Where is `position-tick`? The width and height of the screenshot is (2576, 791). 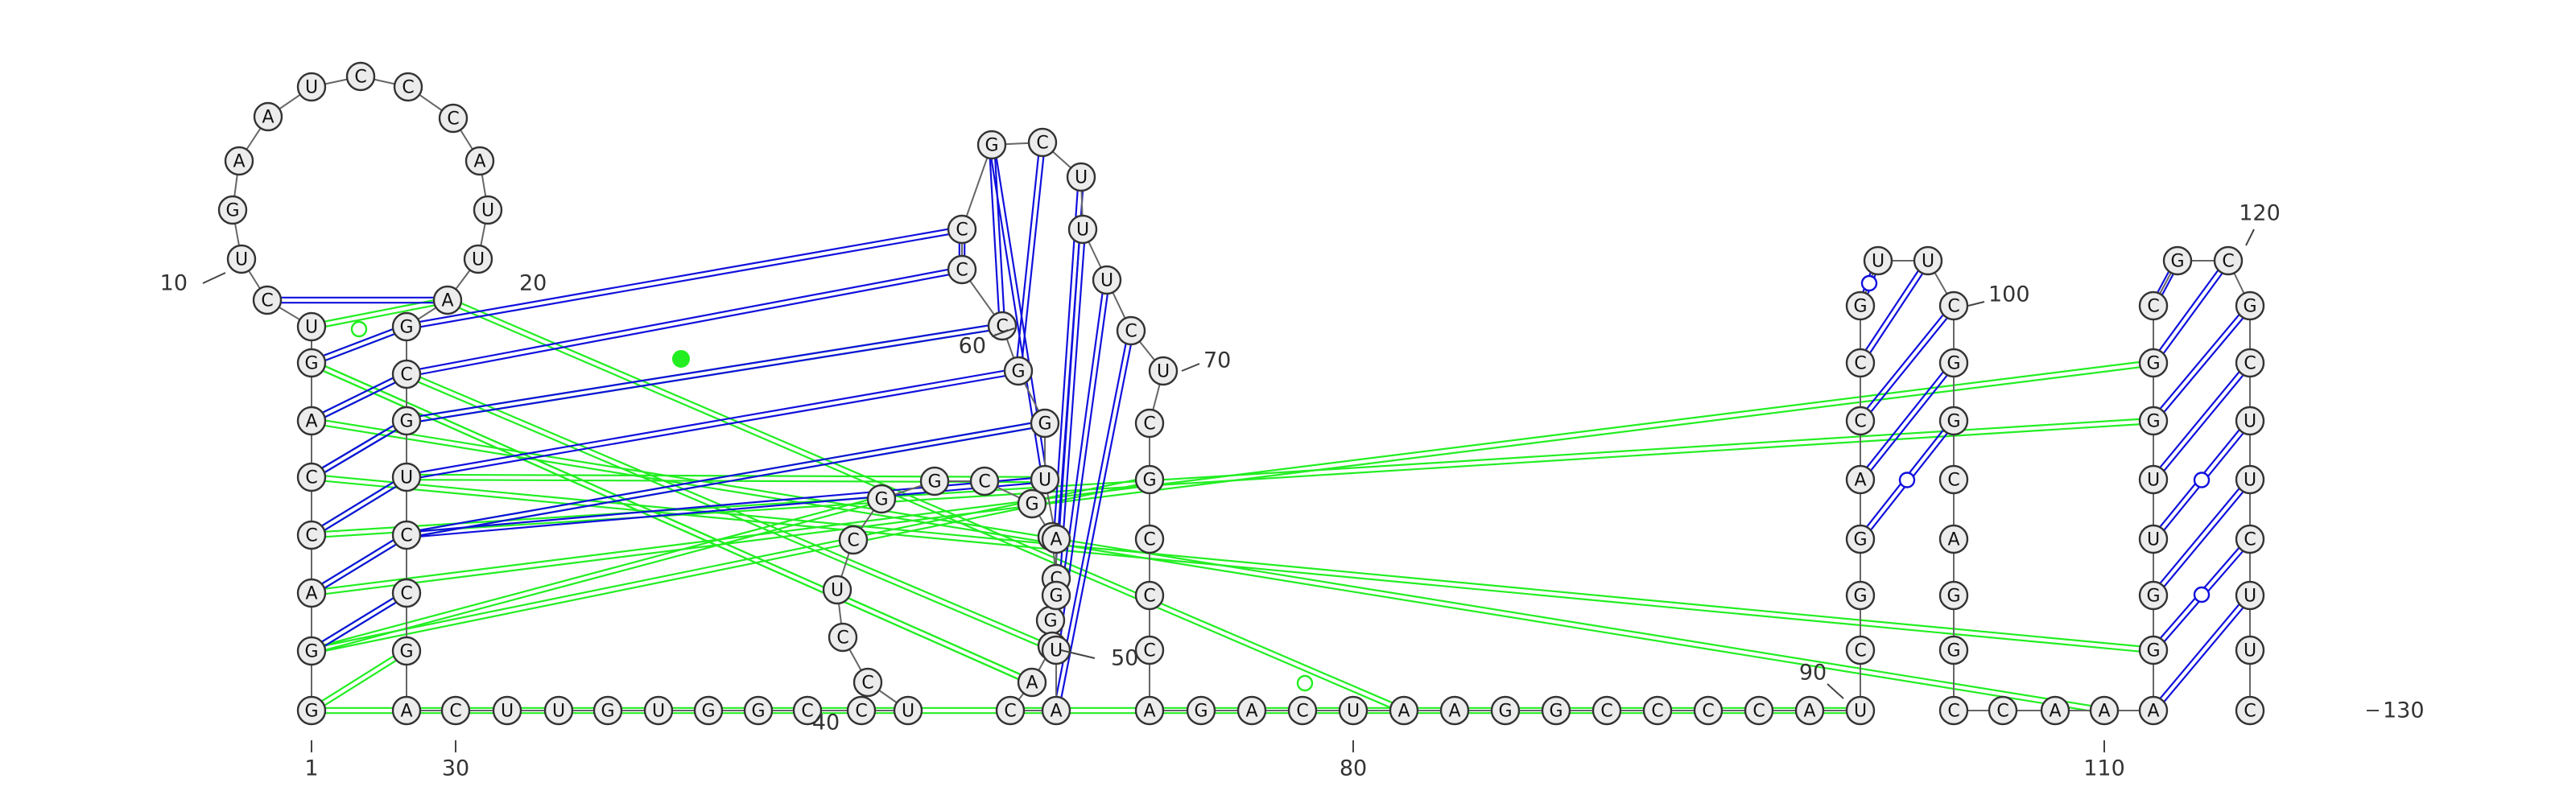 position-tick is located at coordinates (1835, 691).